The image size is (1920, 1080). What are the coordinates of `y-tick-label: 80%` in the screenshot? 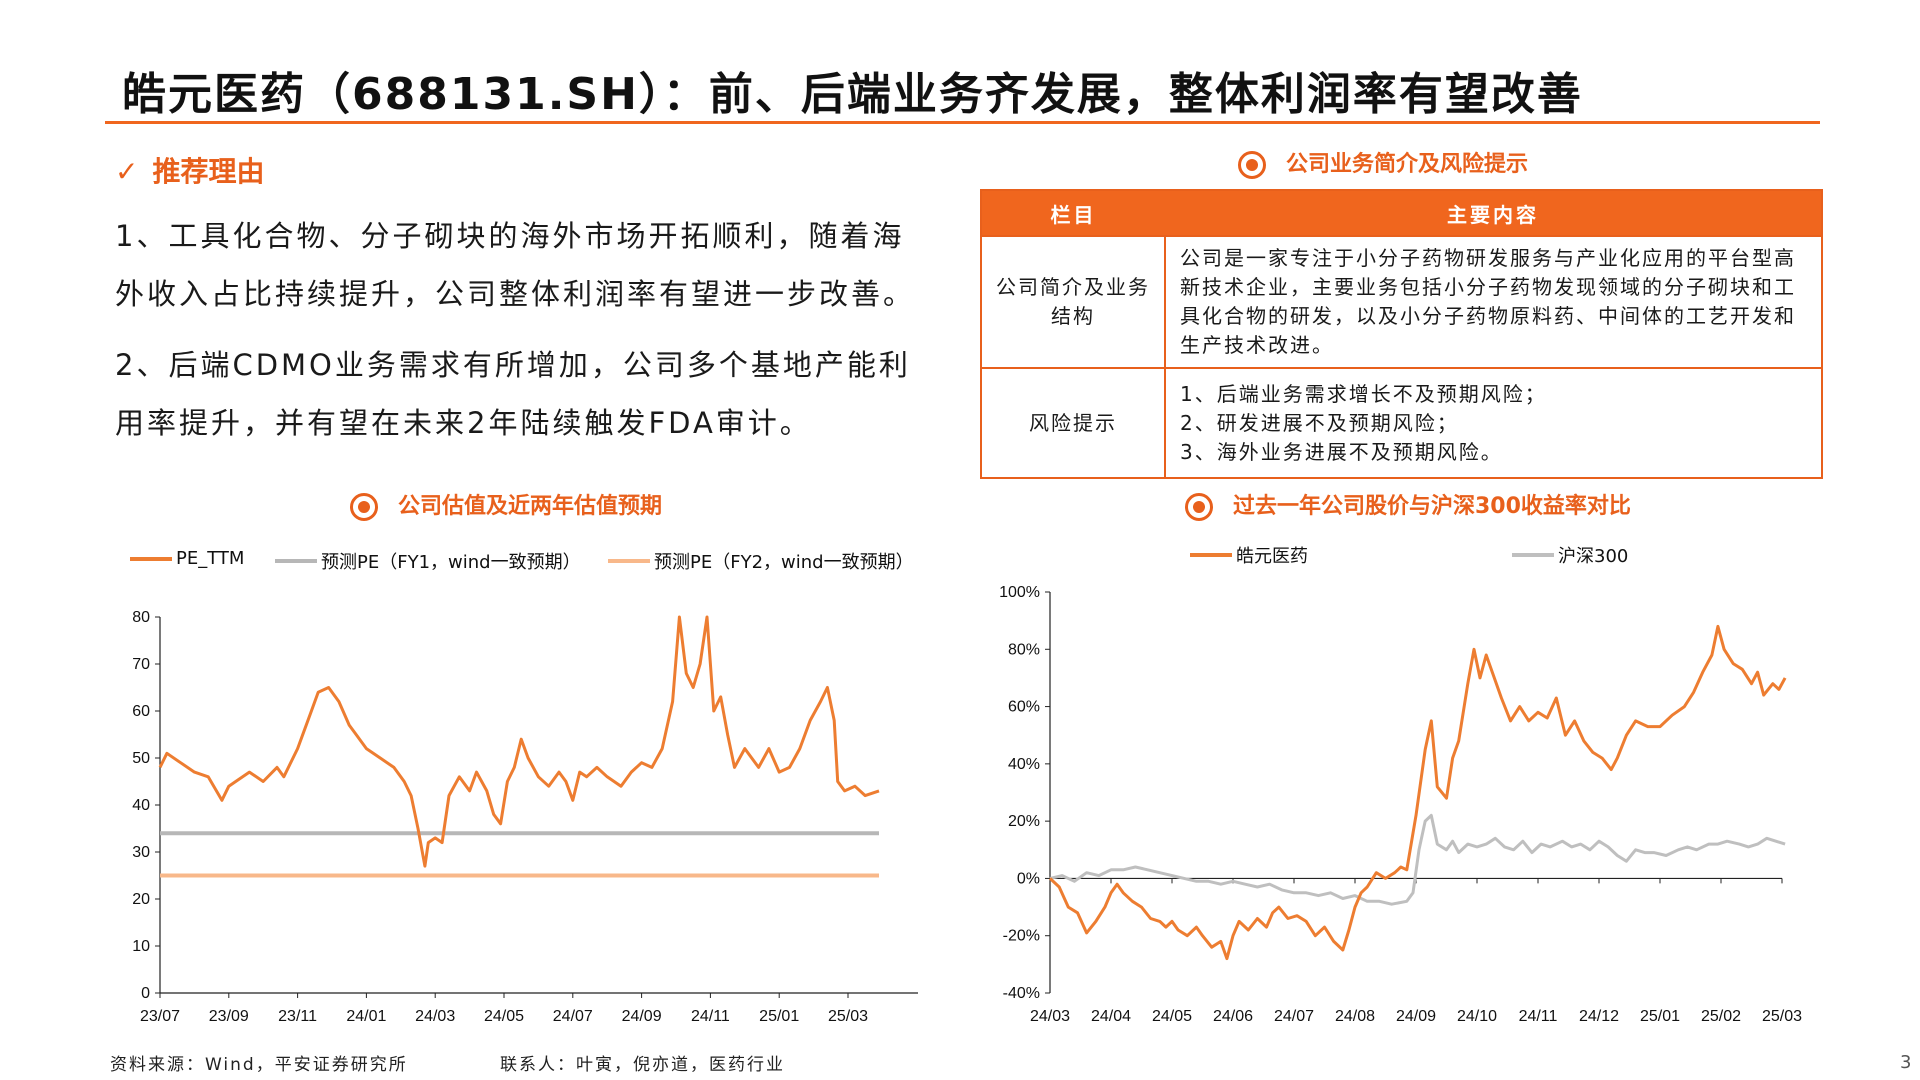 It's located at (1024, 649).